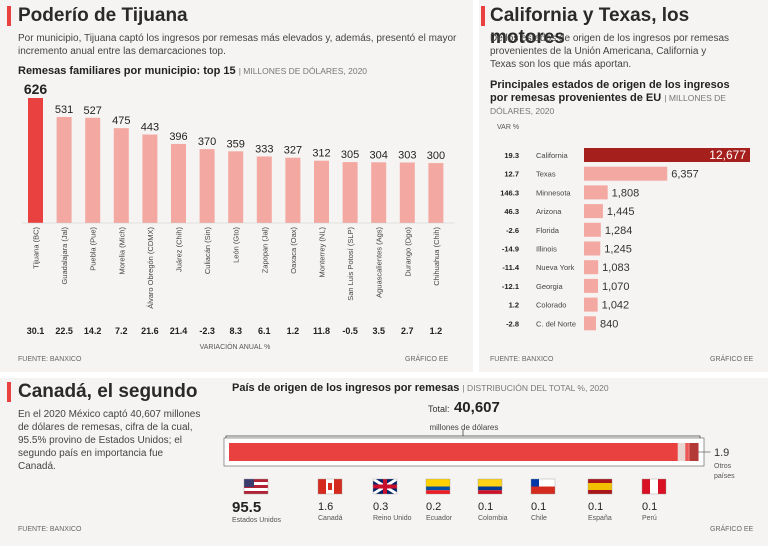  Describe the element at coordinates (476, 407) in the screenshot. I see `total-value: 40,607` at that location.